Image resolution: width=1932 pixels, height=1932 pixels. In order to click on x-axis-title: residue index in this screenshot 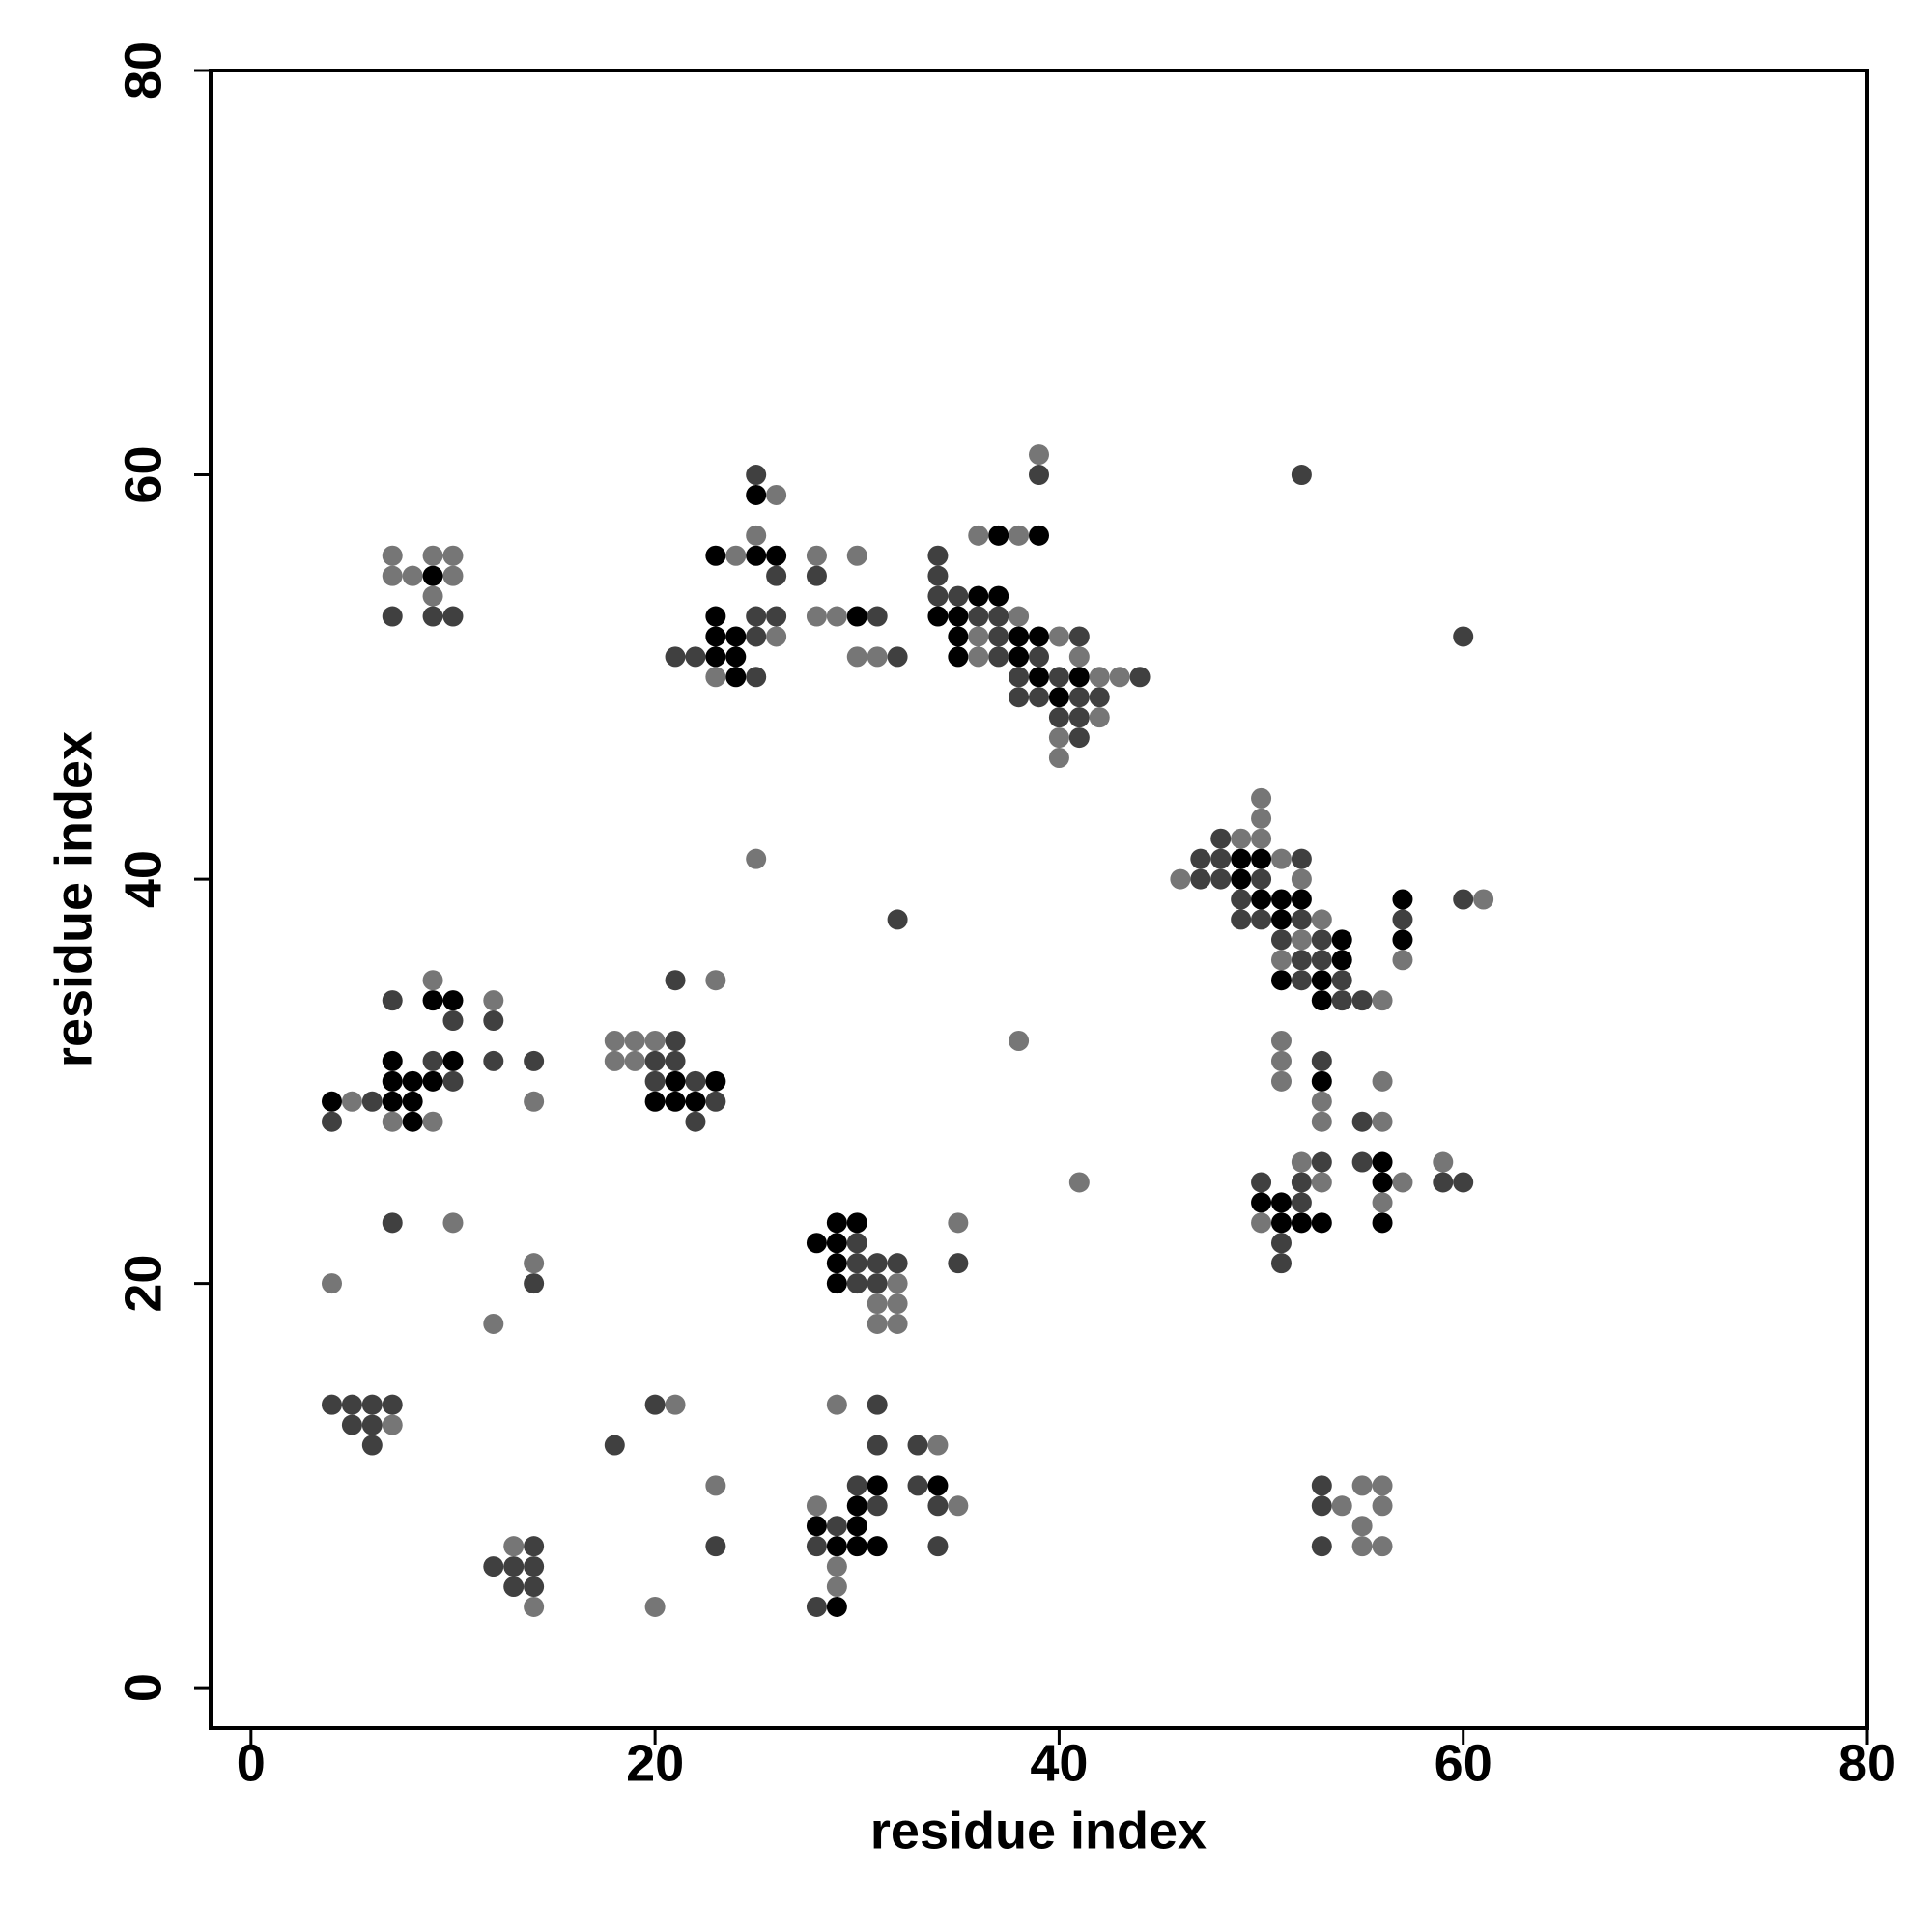, I will do `click(1038, 1831)`.